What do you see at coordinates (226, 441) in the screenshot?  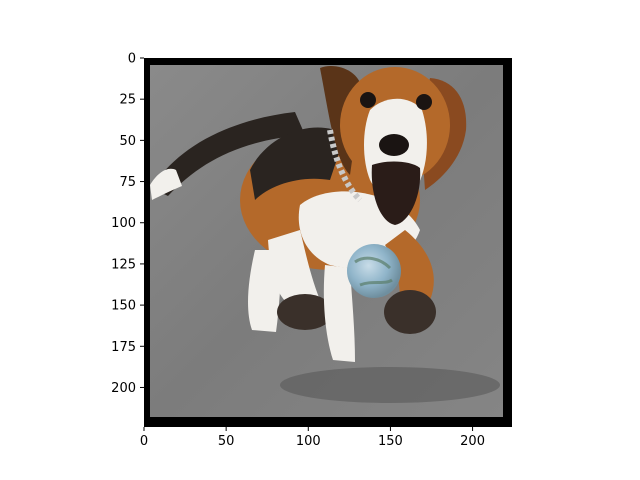 I see `x-tick-label: 50` at bounding box center [226, 441].